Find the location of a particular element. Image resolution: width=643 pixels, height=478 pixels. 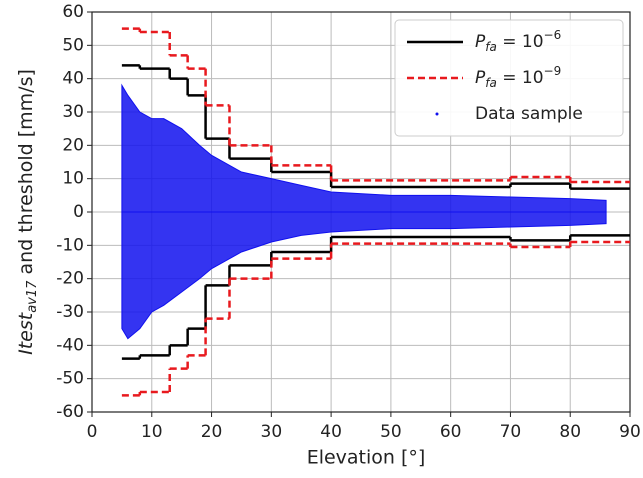

y-tick-label: -40 is located at coordinates (70, 345).